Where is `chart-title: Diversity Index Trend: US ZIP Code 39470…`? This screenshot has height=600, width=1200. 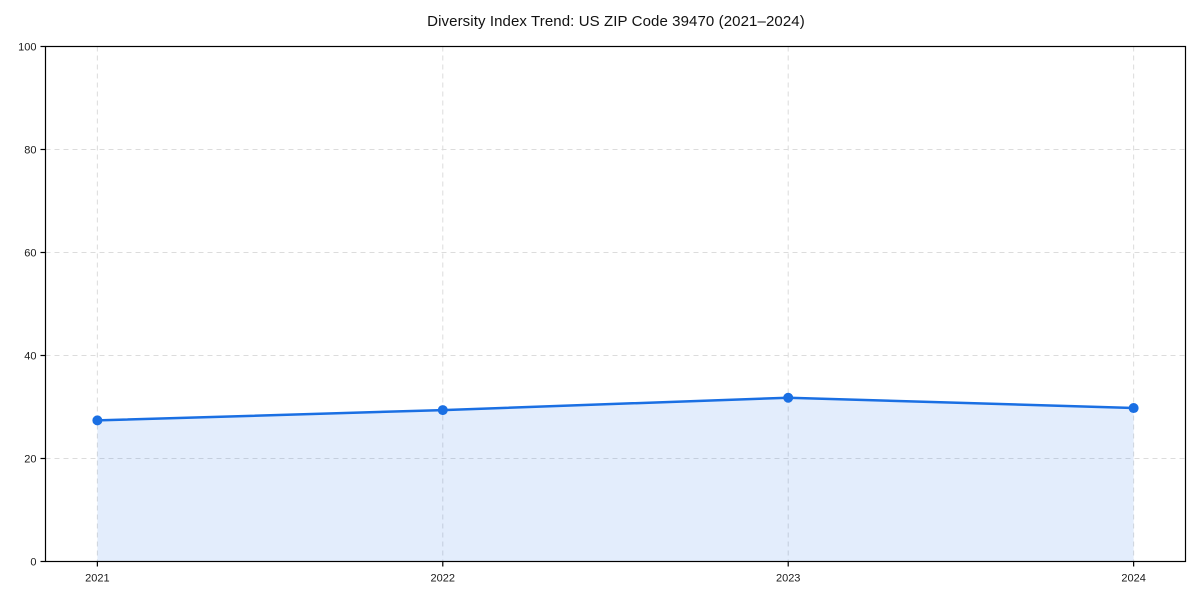 chart-title: Diversity Index Trend: US ZIP Code 39470… is located at coordinates (616, 21).